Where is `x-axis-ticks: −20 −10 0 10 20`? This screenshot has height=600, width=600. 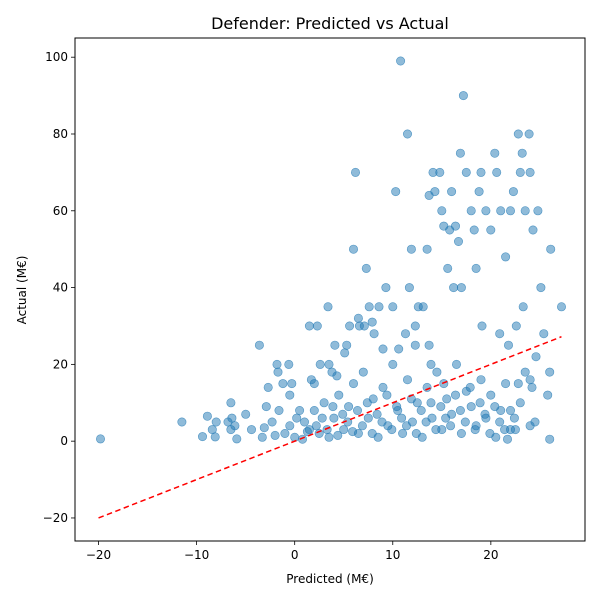 x-axis-ticks: −20 −10 0 10 20 is located at coordinates (292, 551).